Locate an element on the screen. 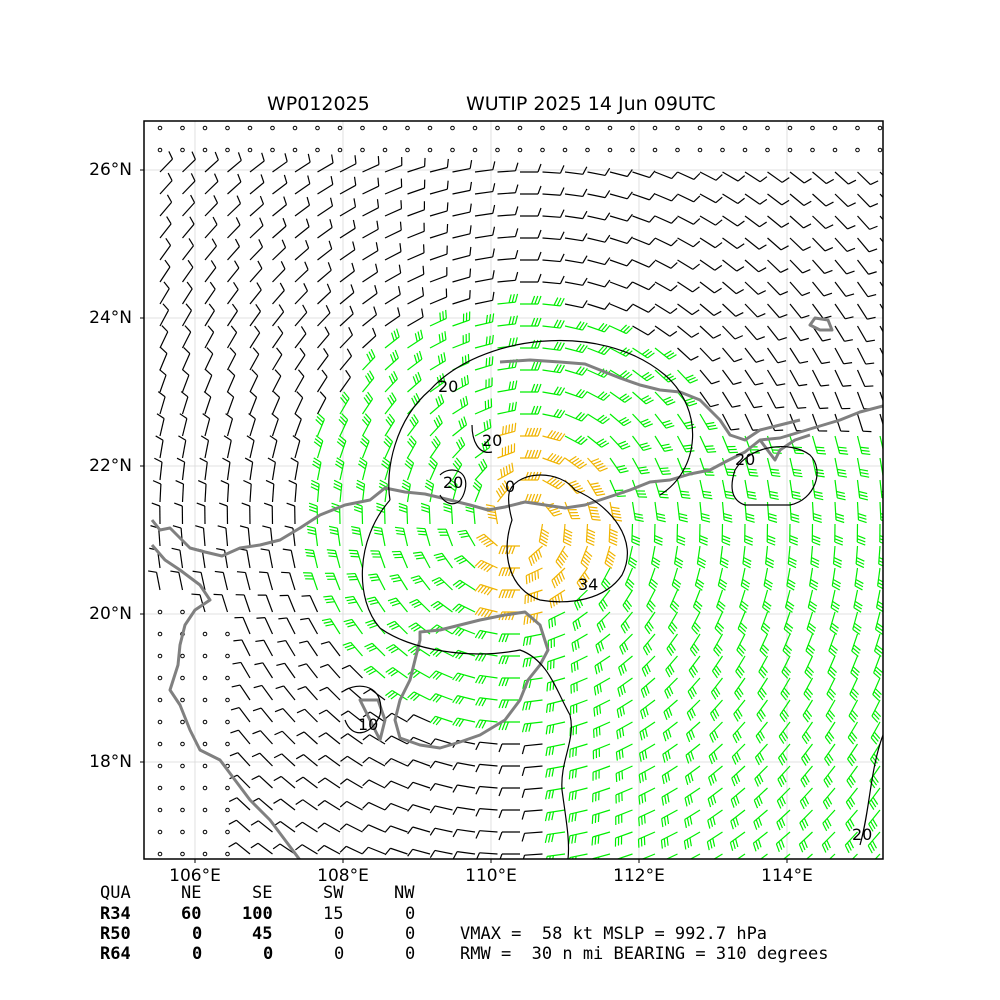 This screenshot has height=1000, width=1000. col-header: QUA is located at coordinates (115, 893).